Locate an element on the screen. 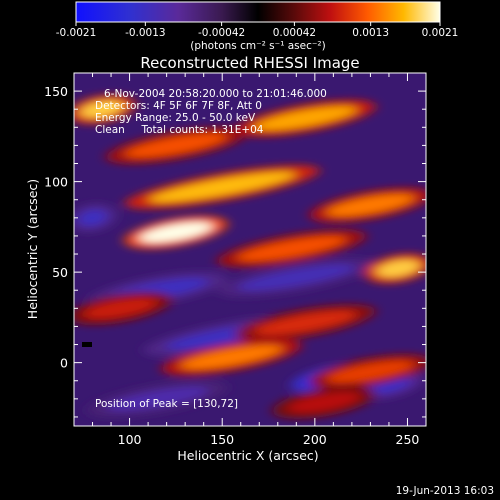 This screenshot has height=500, width=500. footer-date: 19-Jun-2013 16:03 is located at coordinates (445, 491).